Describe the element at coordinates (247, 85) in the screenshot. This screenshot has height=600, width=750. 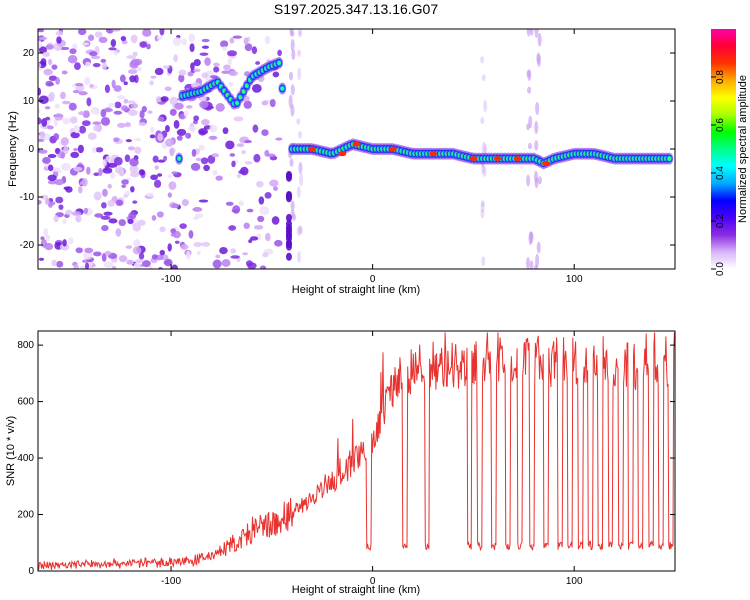
I see `spectrogram-ridge-core` at that location.